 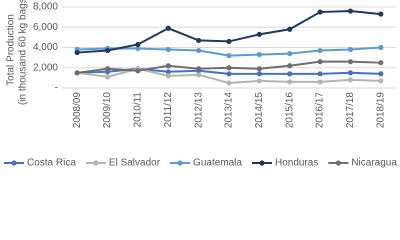 I want to click on y-axis-label: Total Production, so click(x=11, y=50).